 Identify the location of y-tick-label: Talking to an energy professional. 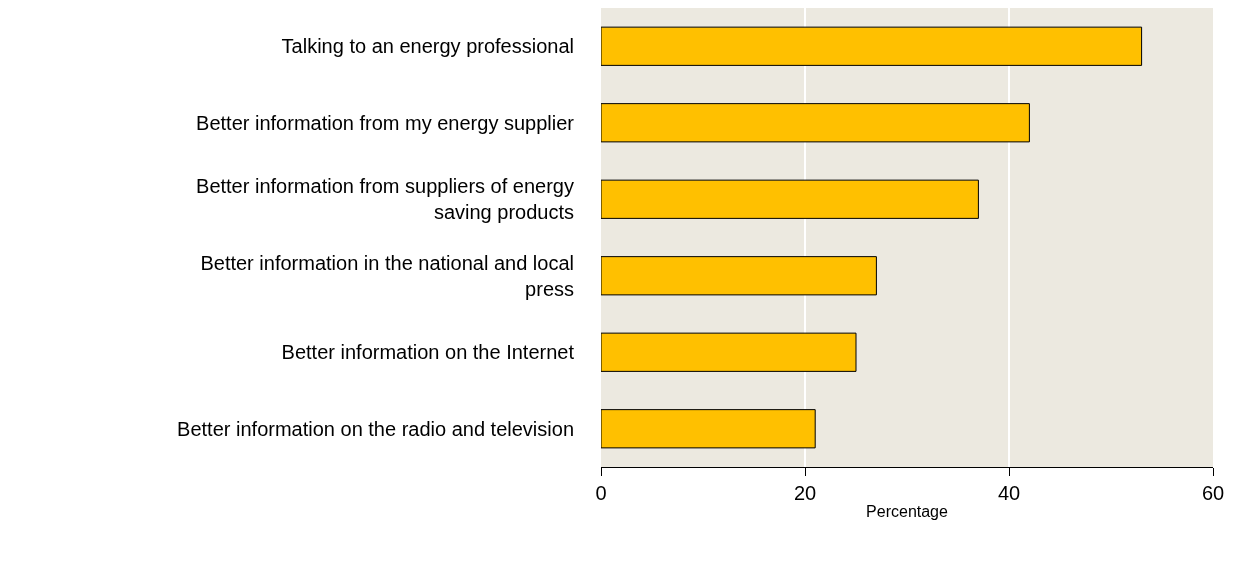
(427, 46).